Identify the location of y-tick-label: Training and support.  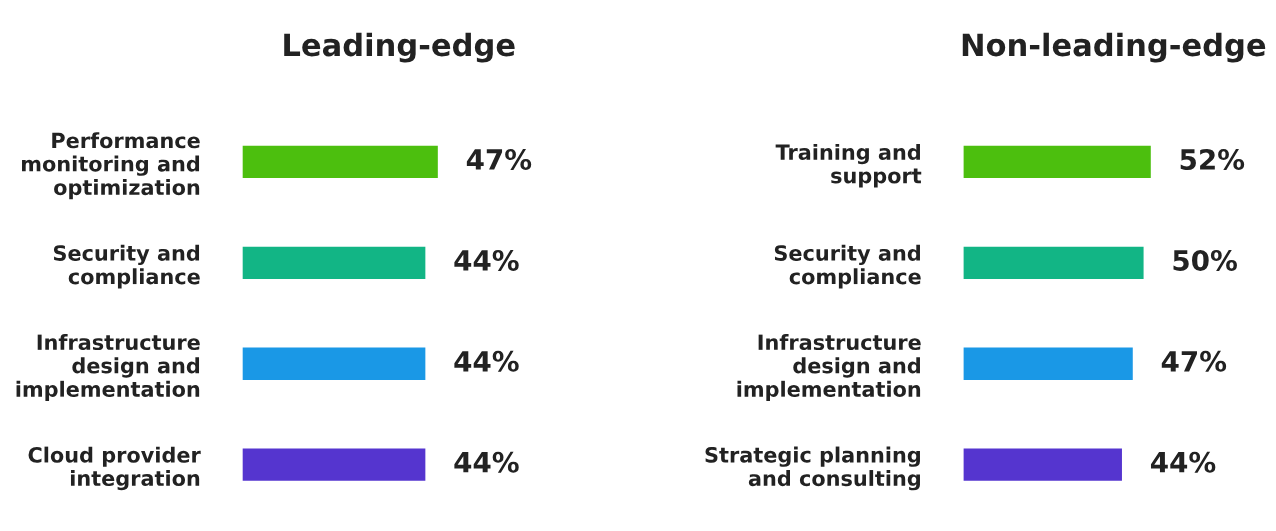
(848, 165).